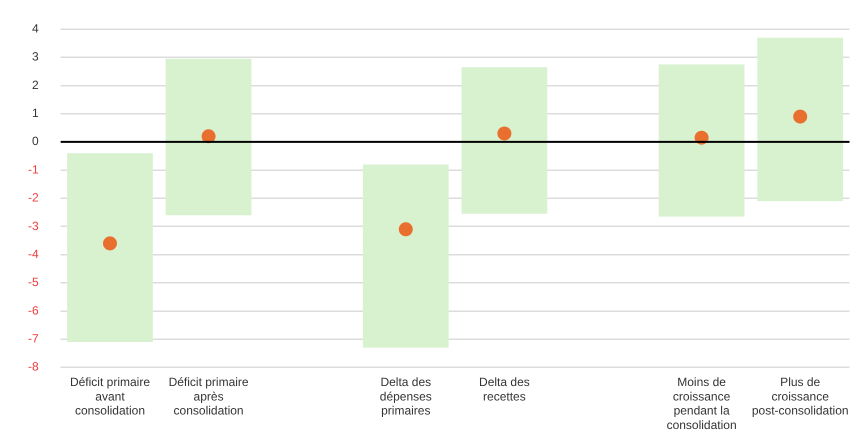  I want to click on x-tick-label: Moins de croissance pendant la consolidation, so click(701, 403).